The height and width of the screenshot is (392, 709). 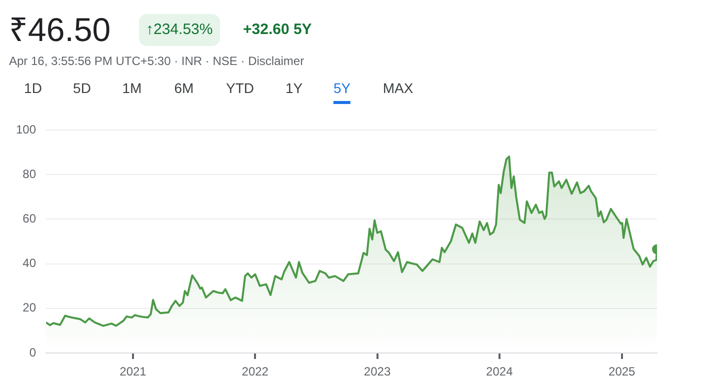 I want to click on x-tick-label: 2025, so click(x=622, y=371).